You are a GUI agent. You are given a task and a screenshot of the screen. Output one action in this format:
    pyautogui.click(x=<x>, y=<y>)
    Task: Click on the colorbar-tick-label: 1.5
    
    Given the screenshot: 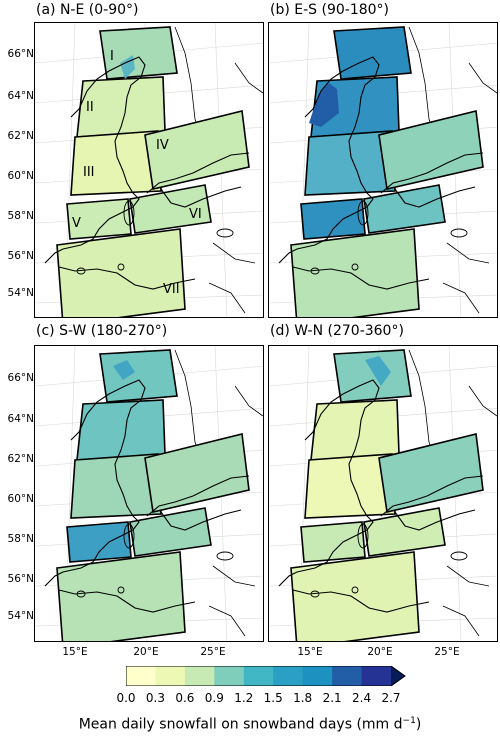 What is the action you would take?
    pyautogui.click(x=273, y=698)
    